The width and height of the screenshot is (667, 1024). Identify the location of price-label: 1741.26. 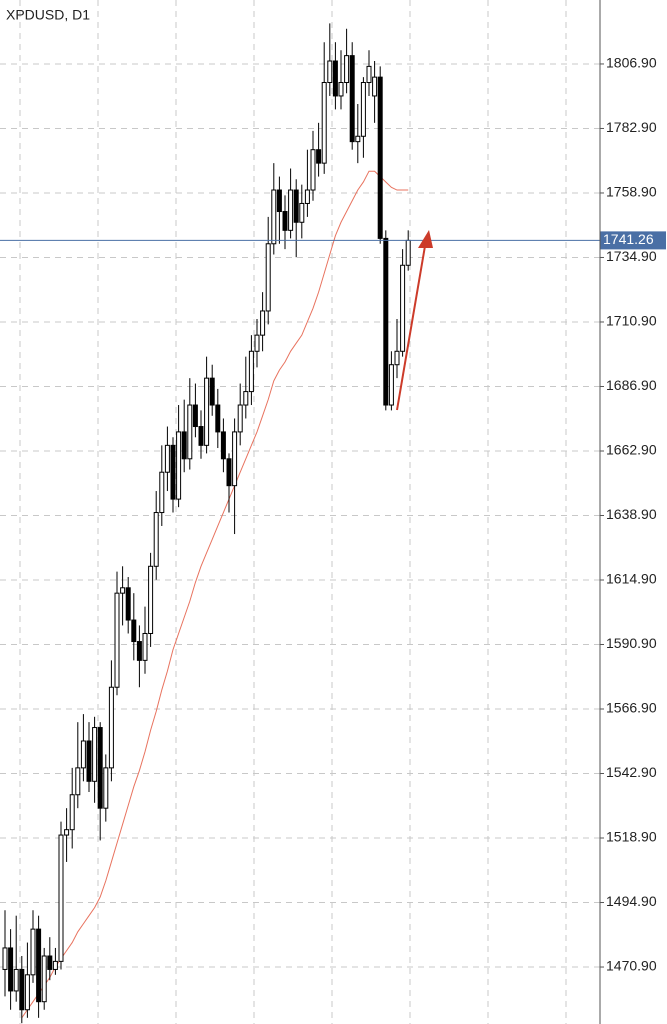
(628, 239).